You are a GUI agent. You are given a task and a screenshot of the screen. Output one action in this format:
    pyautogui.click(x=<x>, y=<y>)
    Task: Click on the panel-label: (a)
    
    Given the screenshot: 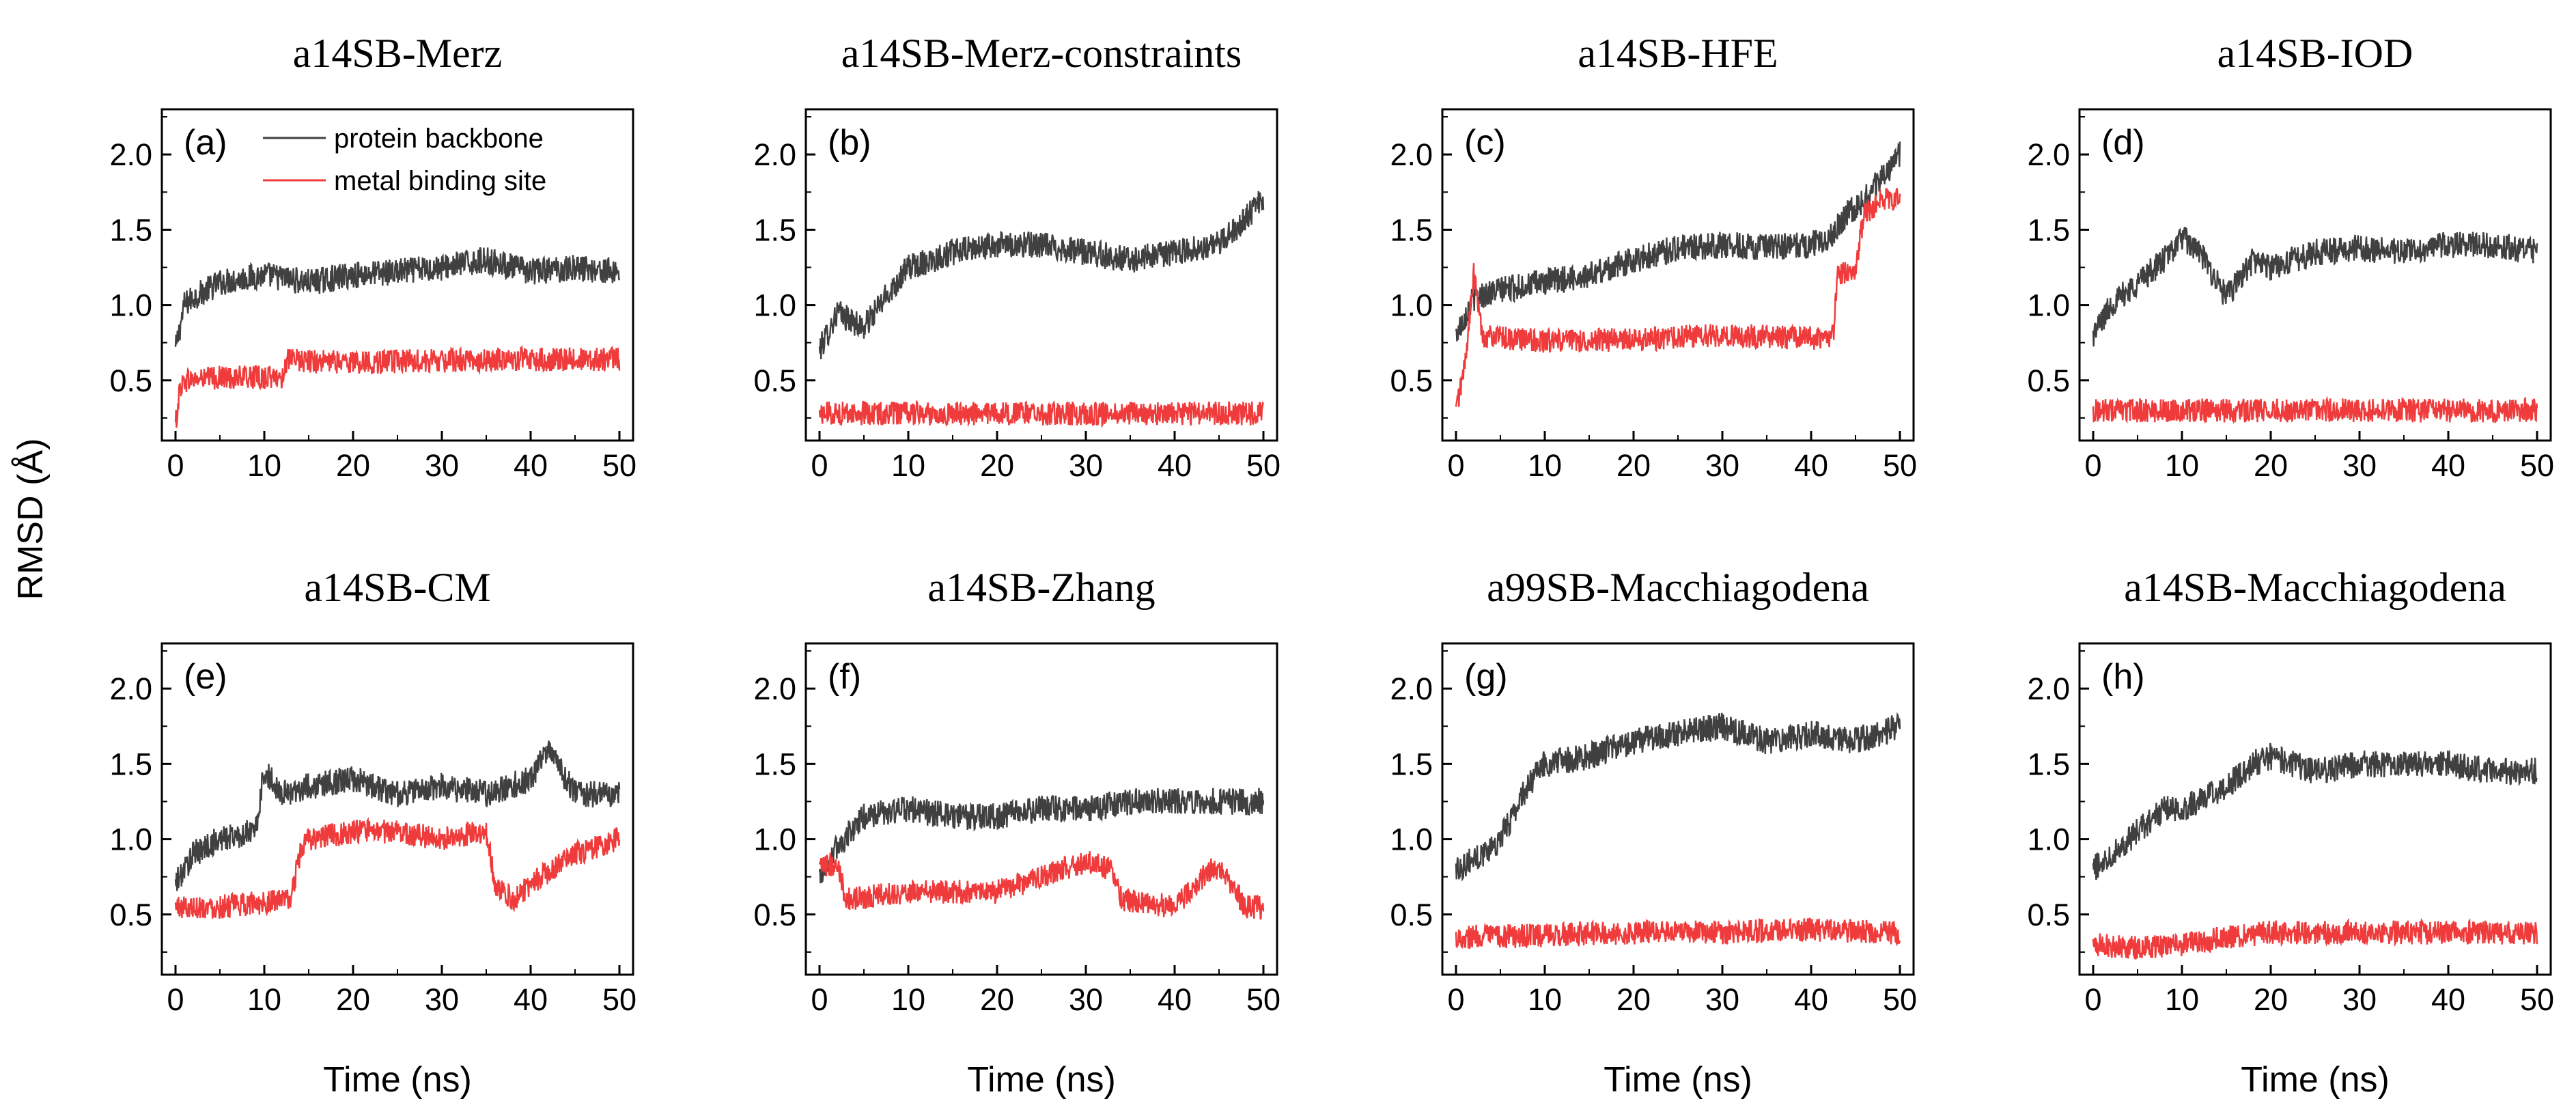 What is the action you would take?
    pyautogui.click(x=205, y=143)
    